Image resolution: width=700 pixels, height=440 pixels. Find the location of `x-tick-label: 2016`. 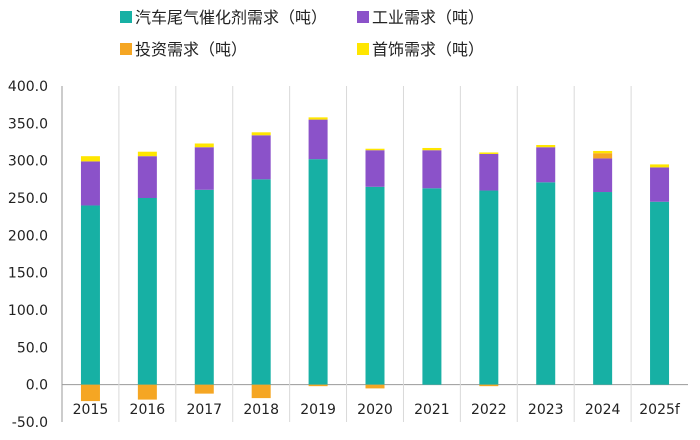

x-tick-label: 2016 is located at coordinates (148, 410).